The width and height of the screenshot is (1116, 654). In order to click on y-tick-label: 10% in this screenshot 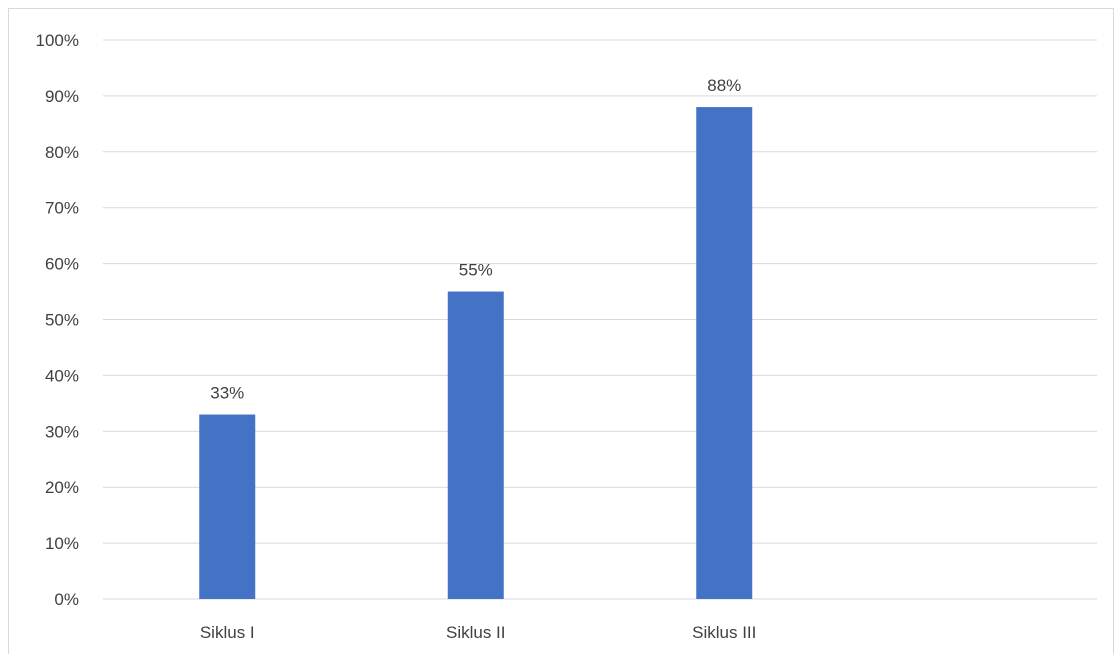, I will do `click(62, 543)`.